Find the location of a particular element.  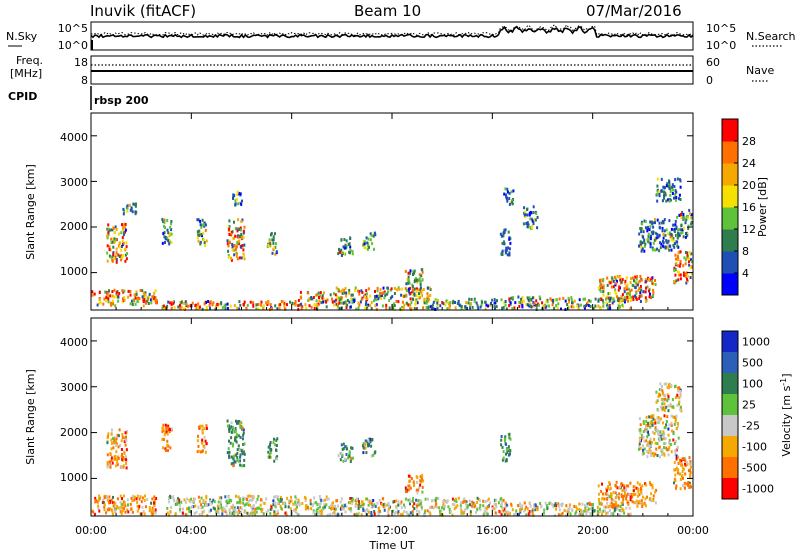

power-colorbar-swatch is located at coordinates (730, 284).